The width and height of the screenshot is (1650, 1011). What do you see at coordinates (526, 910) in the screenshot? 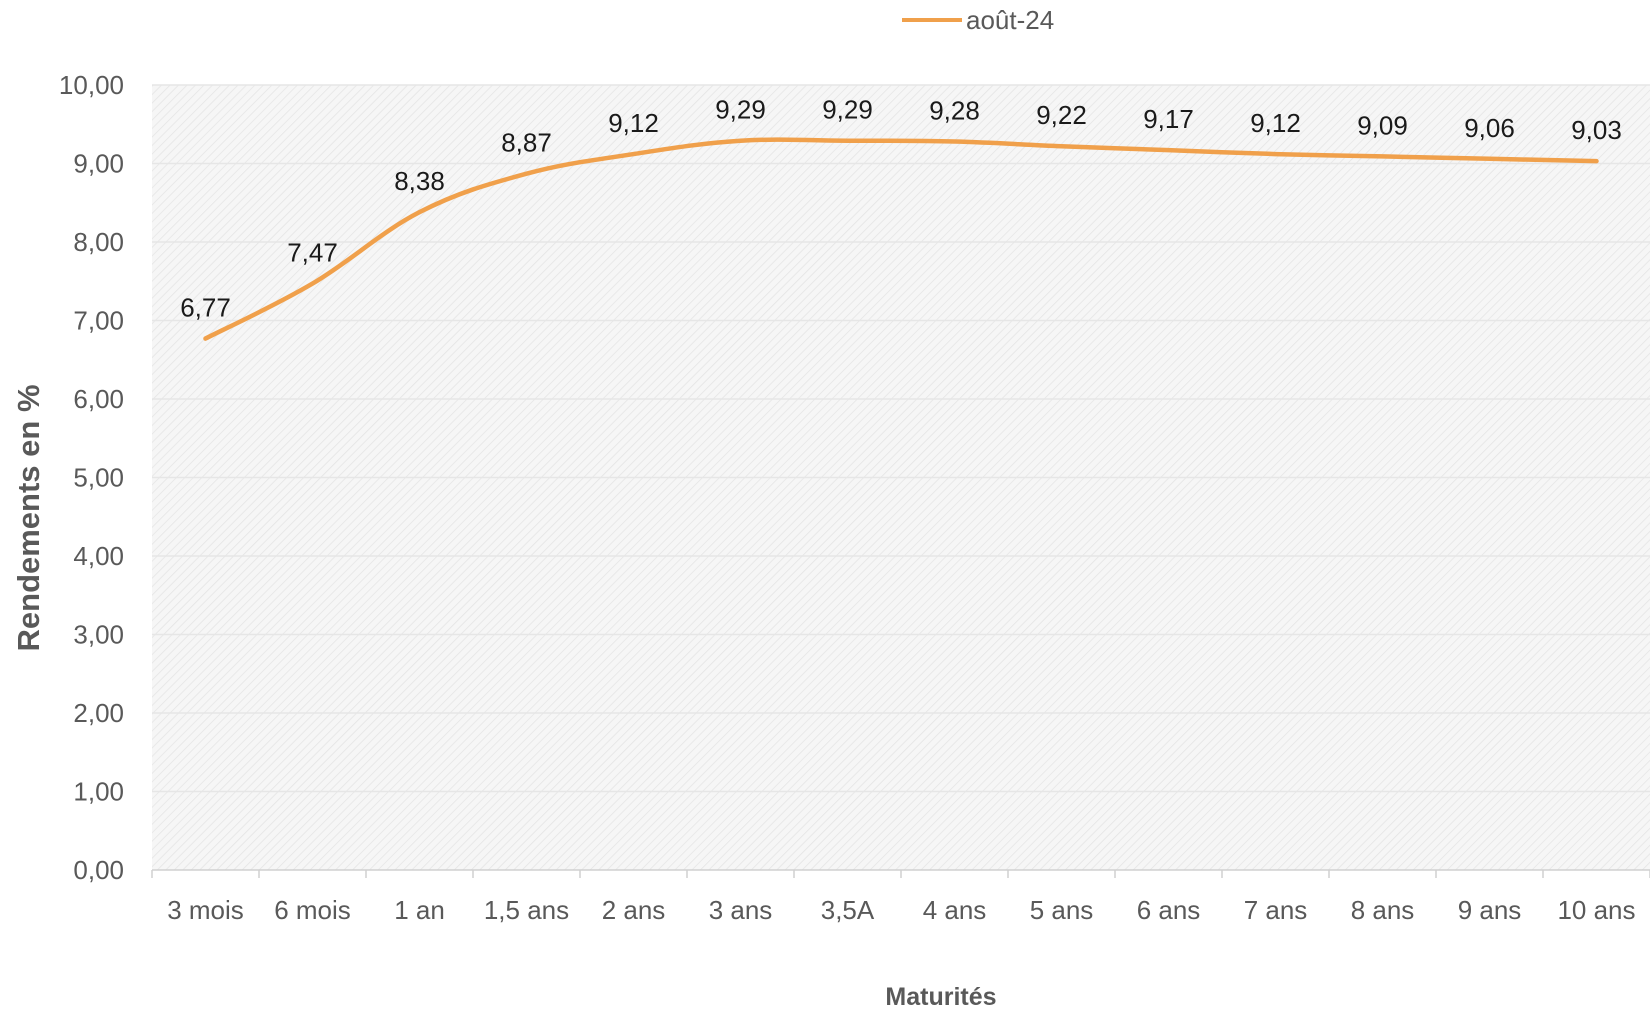
I see `x-tick-label: 1,5 ans` at bounding box center [526, 910].